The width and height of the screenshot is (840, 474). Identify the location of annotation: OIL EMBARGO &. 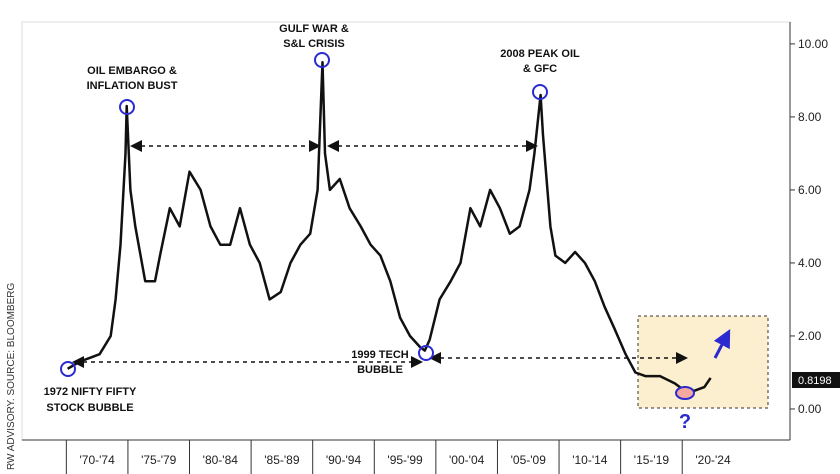
(132, 71).